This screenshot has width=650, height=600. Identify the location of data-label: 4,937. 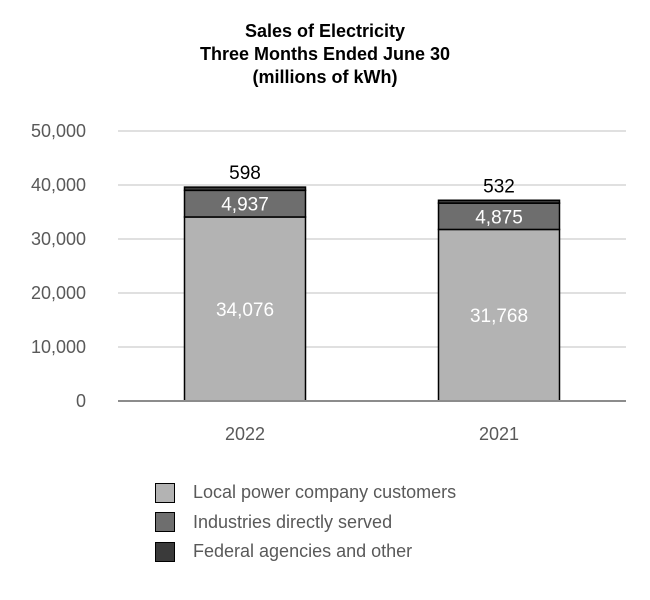
(245, 205).